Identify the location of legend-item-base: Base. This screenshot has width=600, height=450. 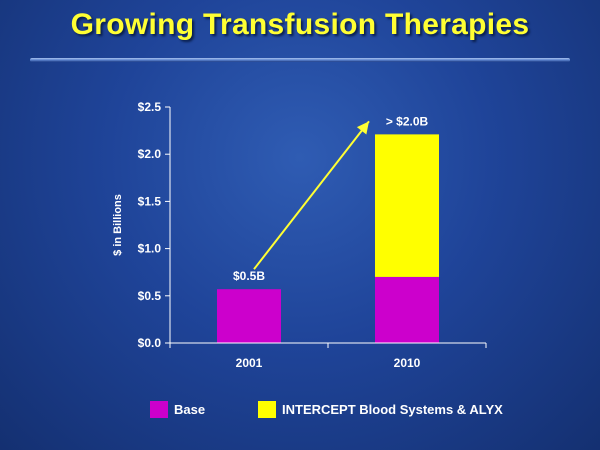
(177, 409).